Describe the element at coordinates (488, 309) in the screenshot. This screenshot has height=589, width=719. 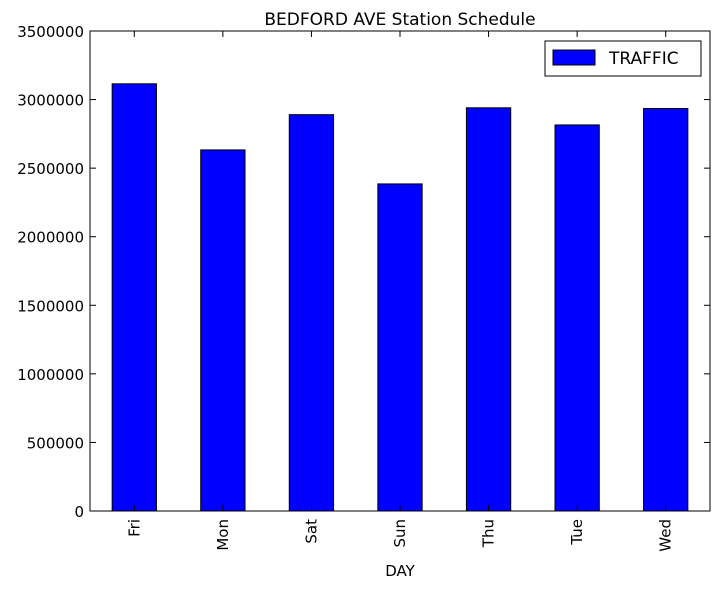
I see `bar-thu` at that location.